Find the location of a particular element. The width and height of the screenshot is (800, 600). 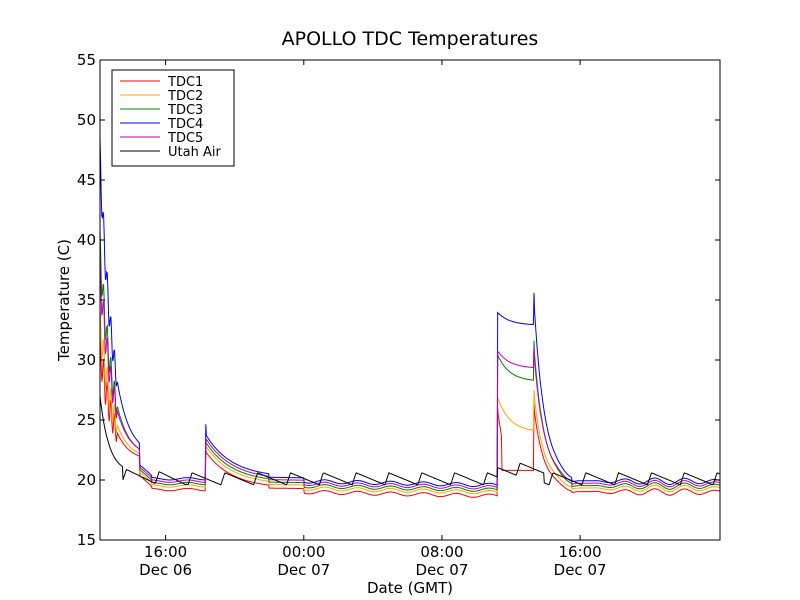

y-tick-label: 15 is located at coordinates (86, 540).